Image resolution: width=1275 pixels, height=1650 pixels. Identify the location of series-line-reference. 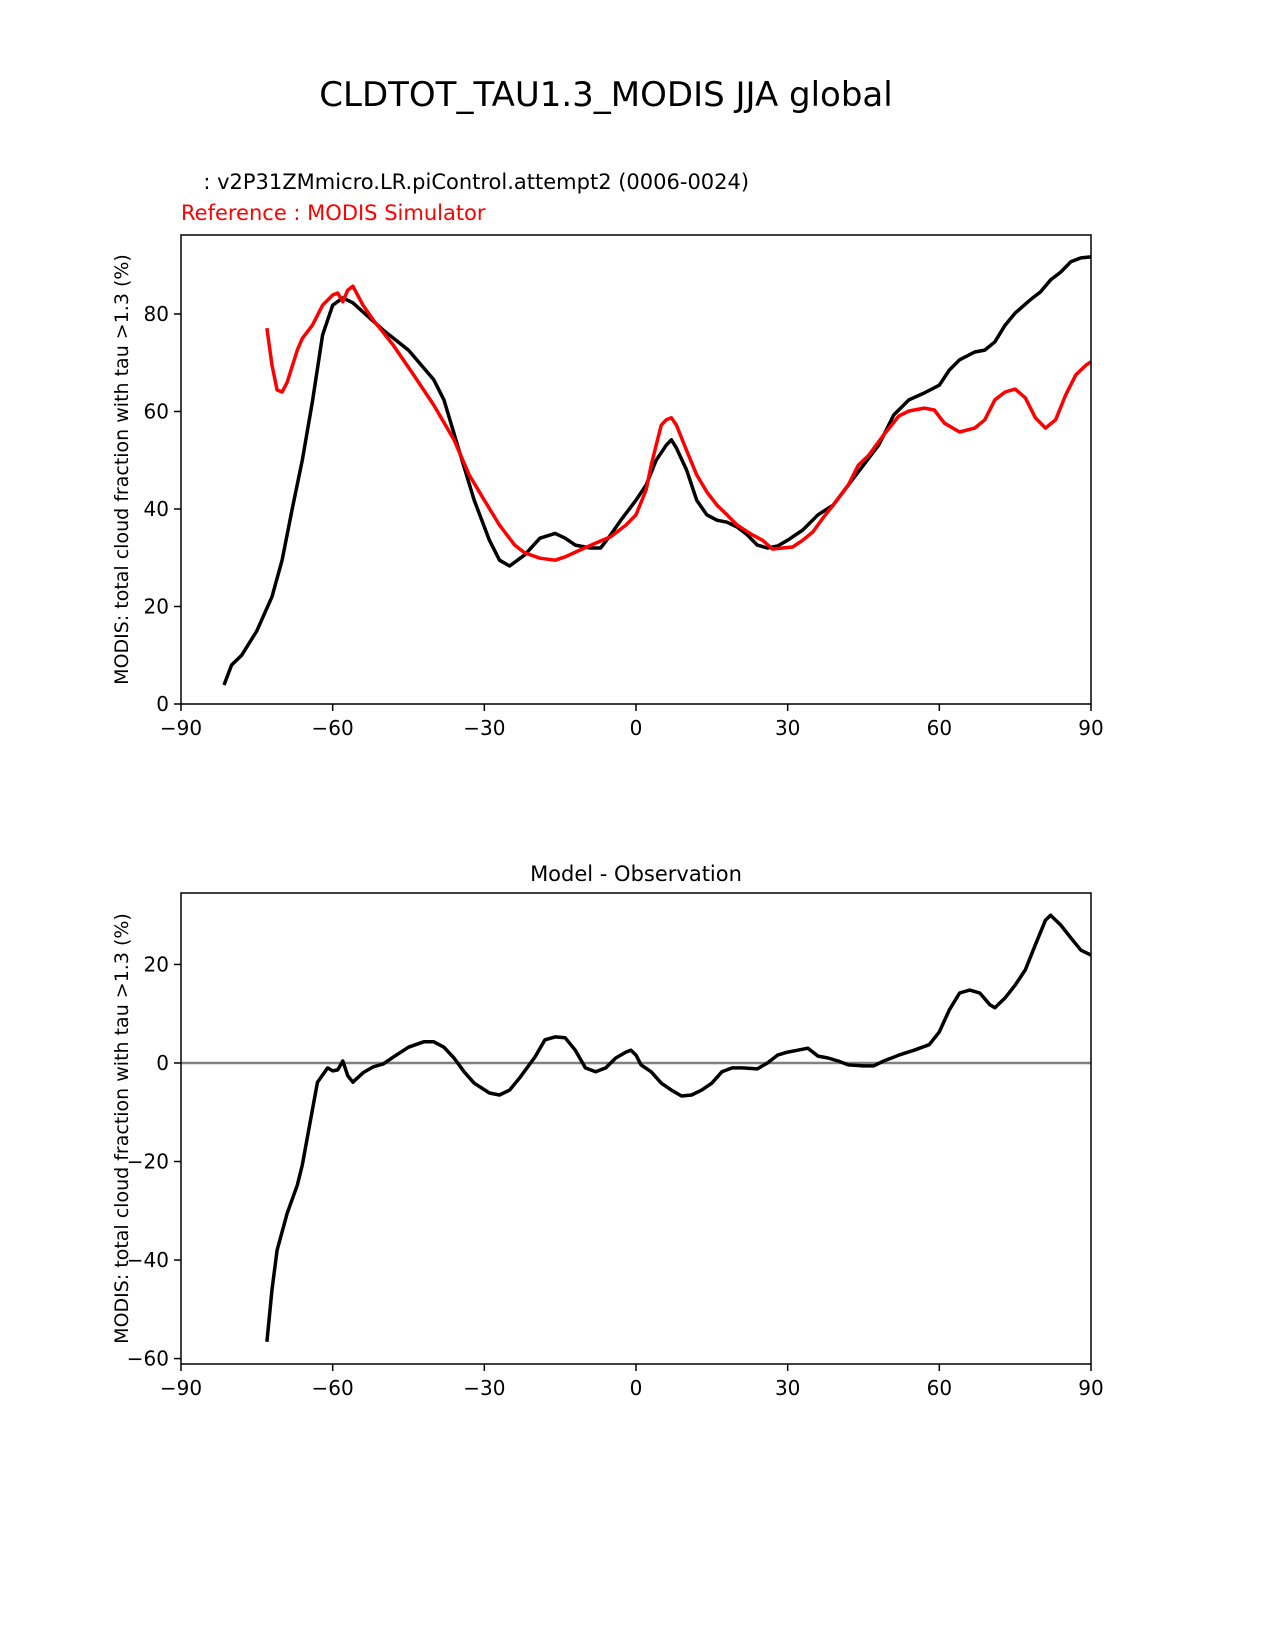
(678, 423).